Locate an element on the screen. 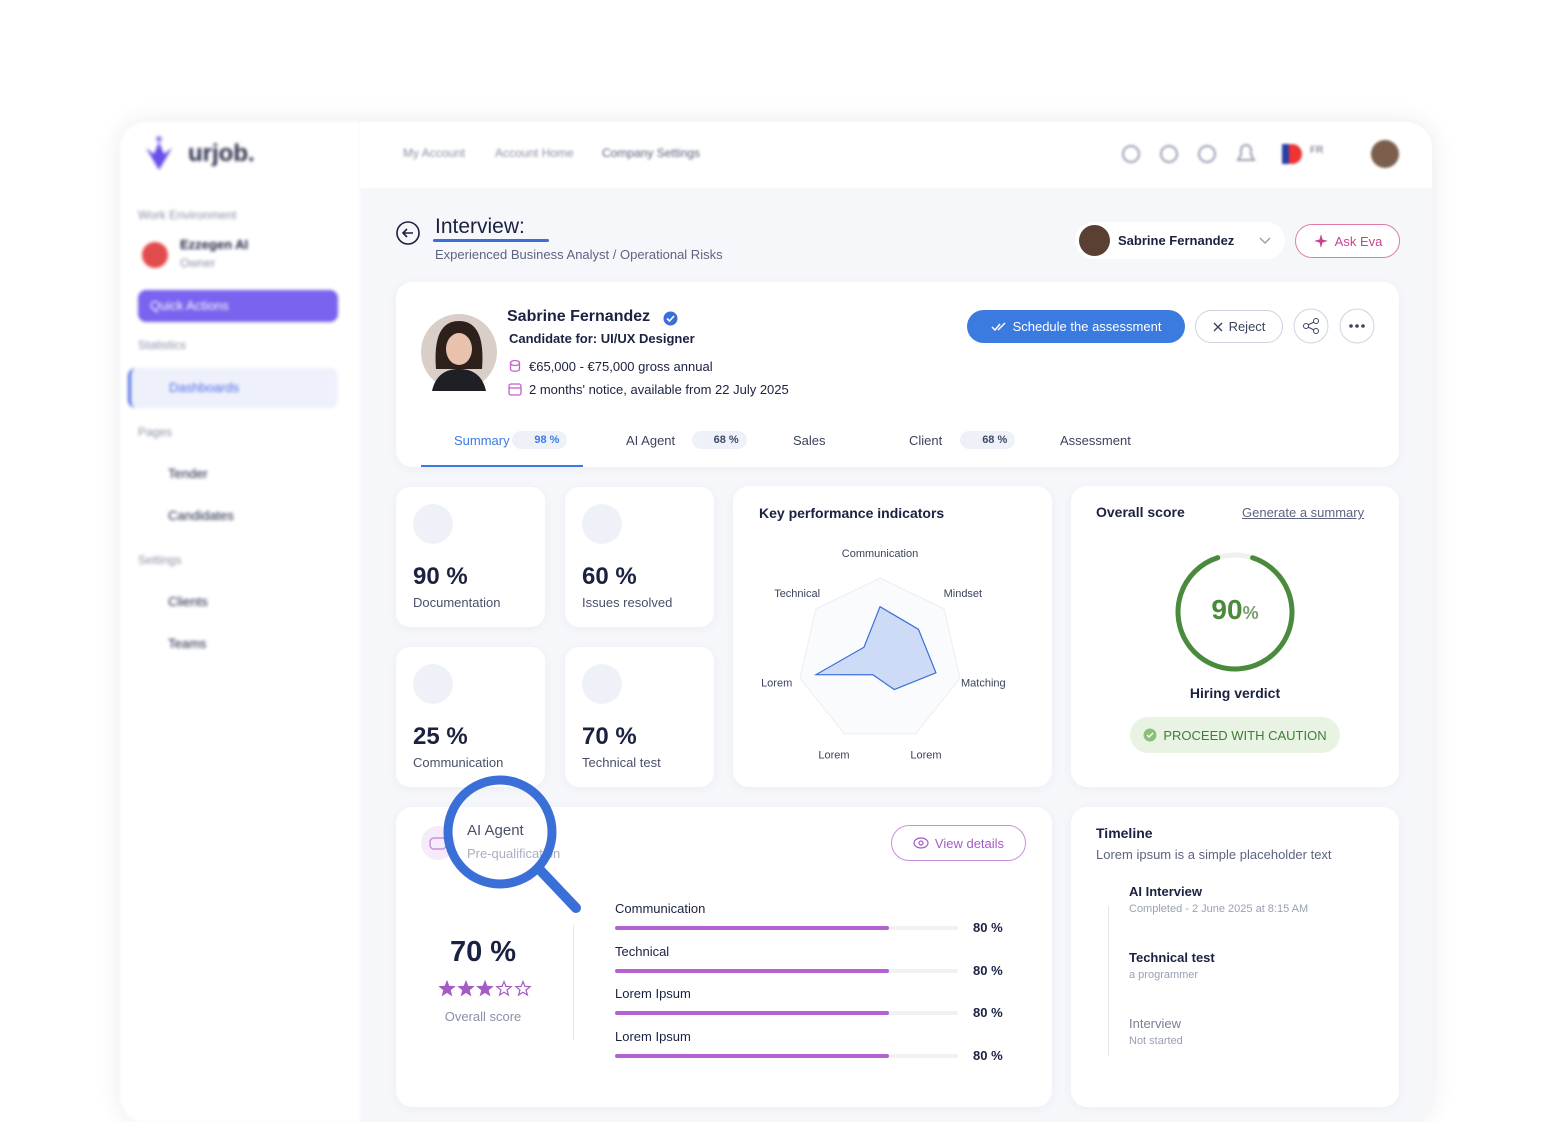 The height and width of the screenshot is (1122, 1552). breadcrumb-item: Account Home is located at coordinates (534, 153).